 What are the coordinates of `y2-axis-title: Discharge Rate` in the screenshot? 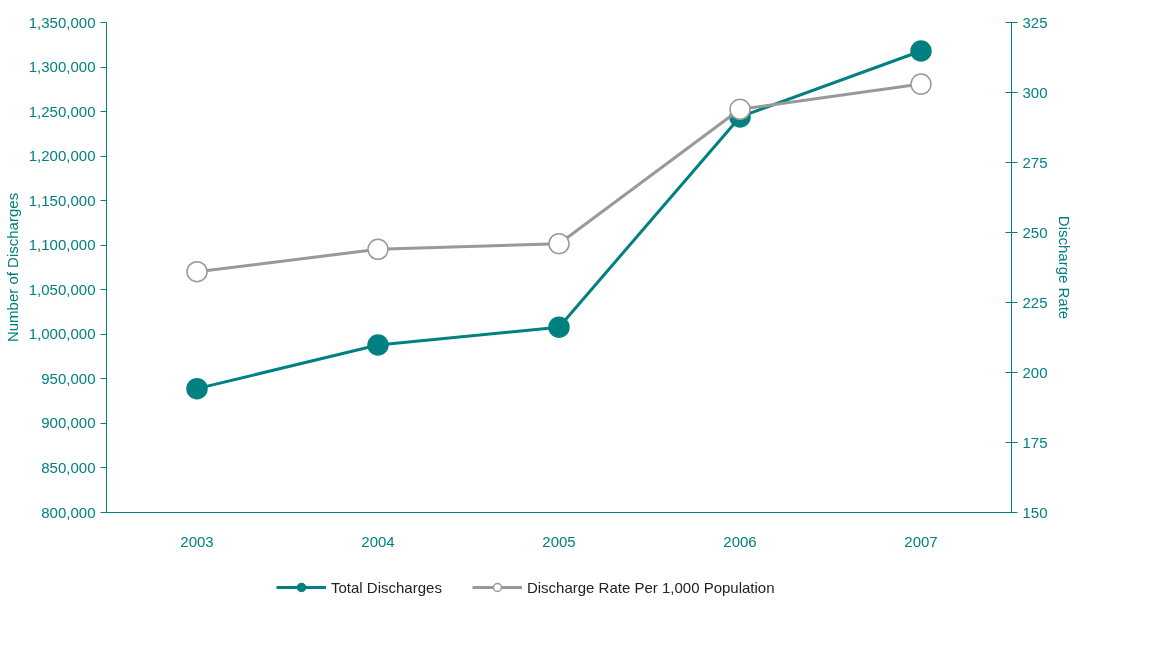 It's located at (1064, 267).